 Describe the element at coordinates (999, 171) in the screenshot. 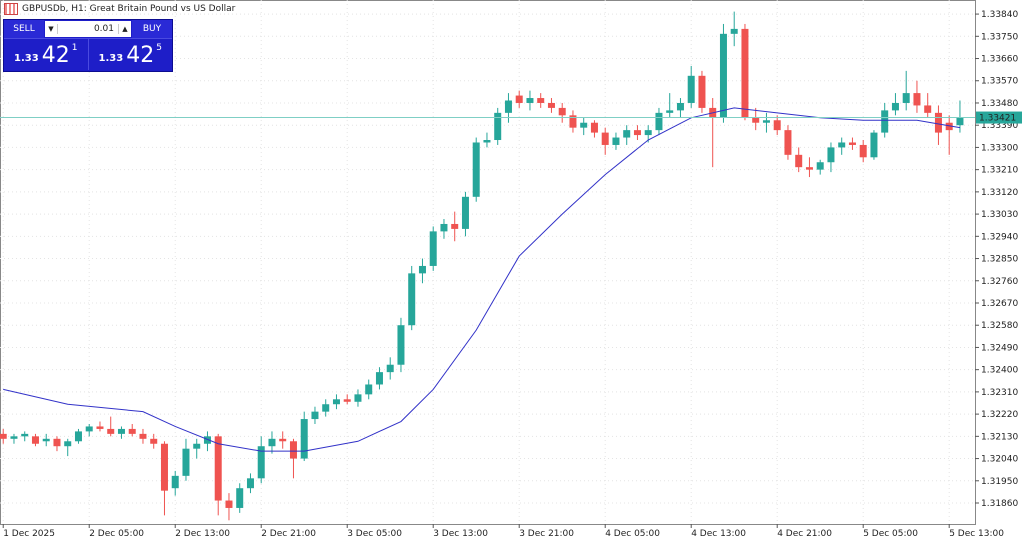

I see `y-tick-label: 1.33210` at that location.